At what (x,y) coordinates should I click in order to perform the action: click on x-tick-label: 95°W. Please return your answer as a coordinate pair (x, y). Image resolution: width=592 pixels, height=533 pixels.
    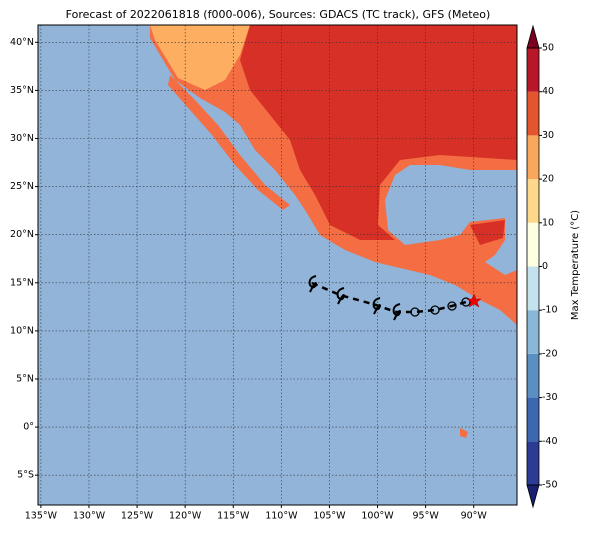
    Looking at the image, I should click on (426, 516).